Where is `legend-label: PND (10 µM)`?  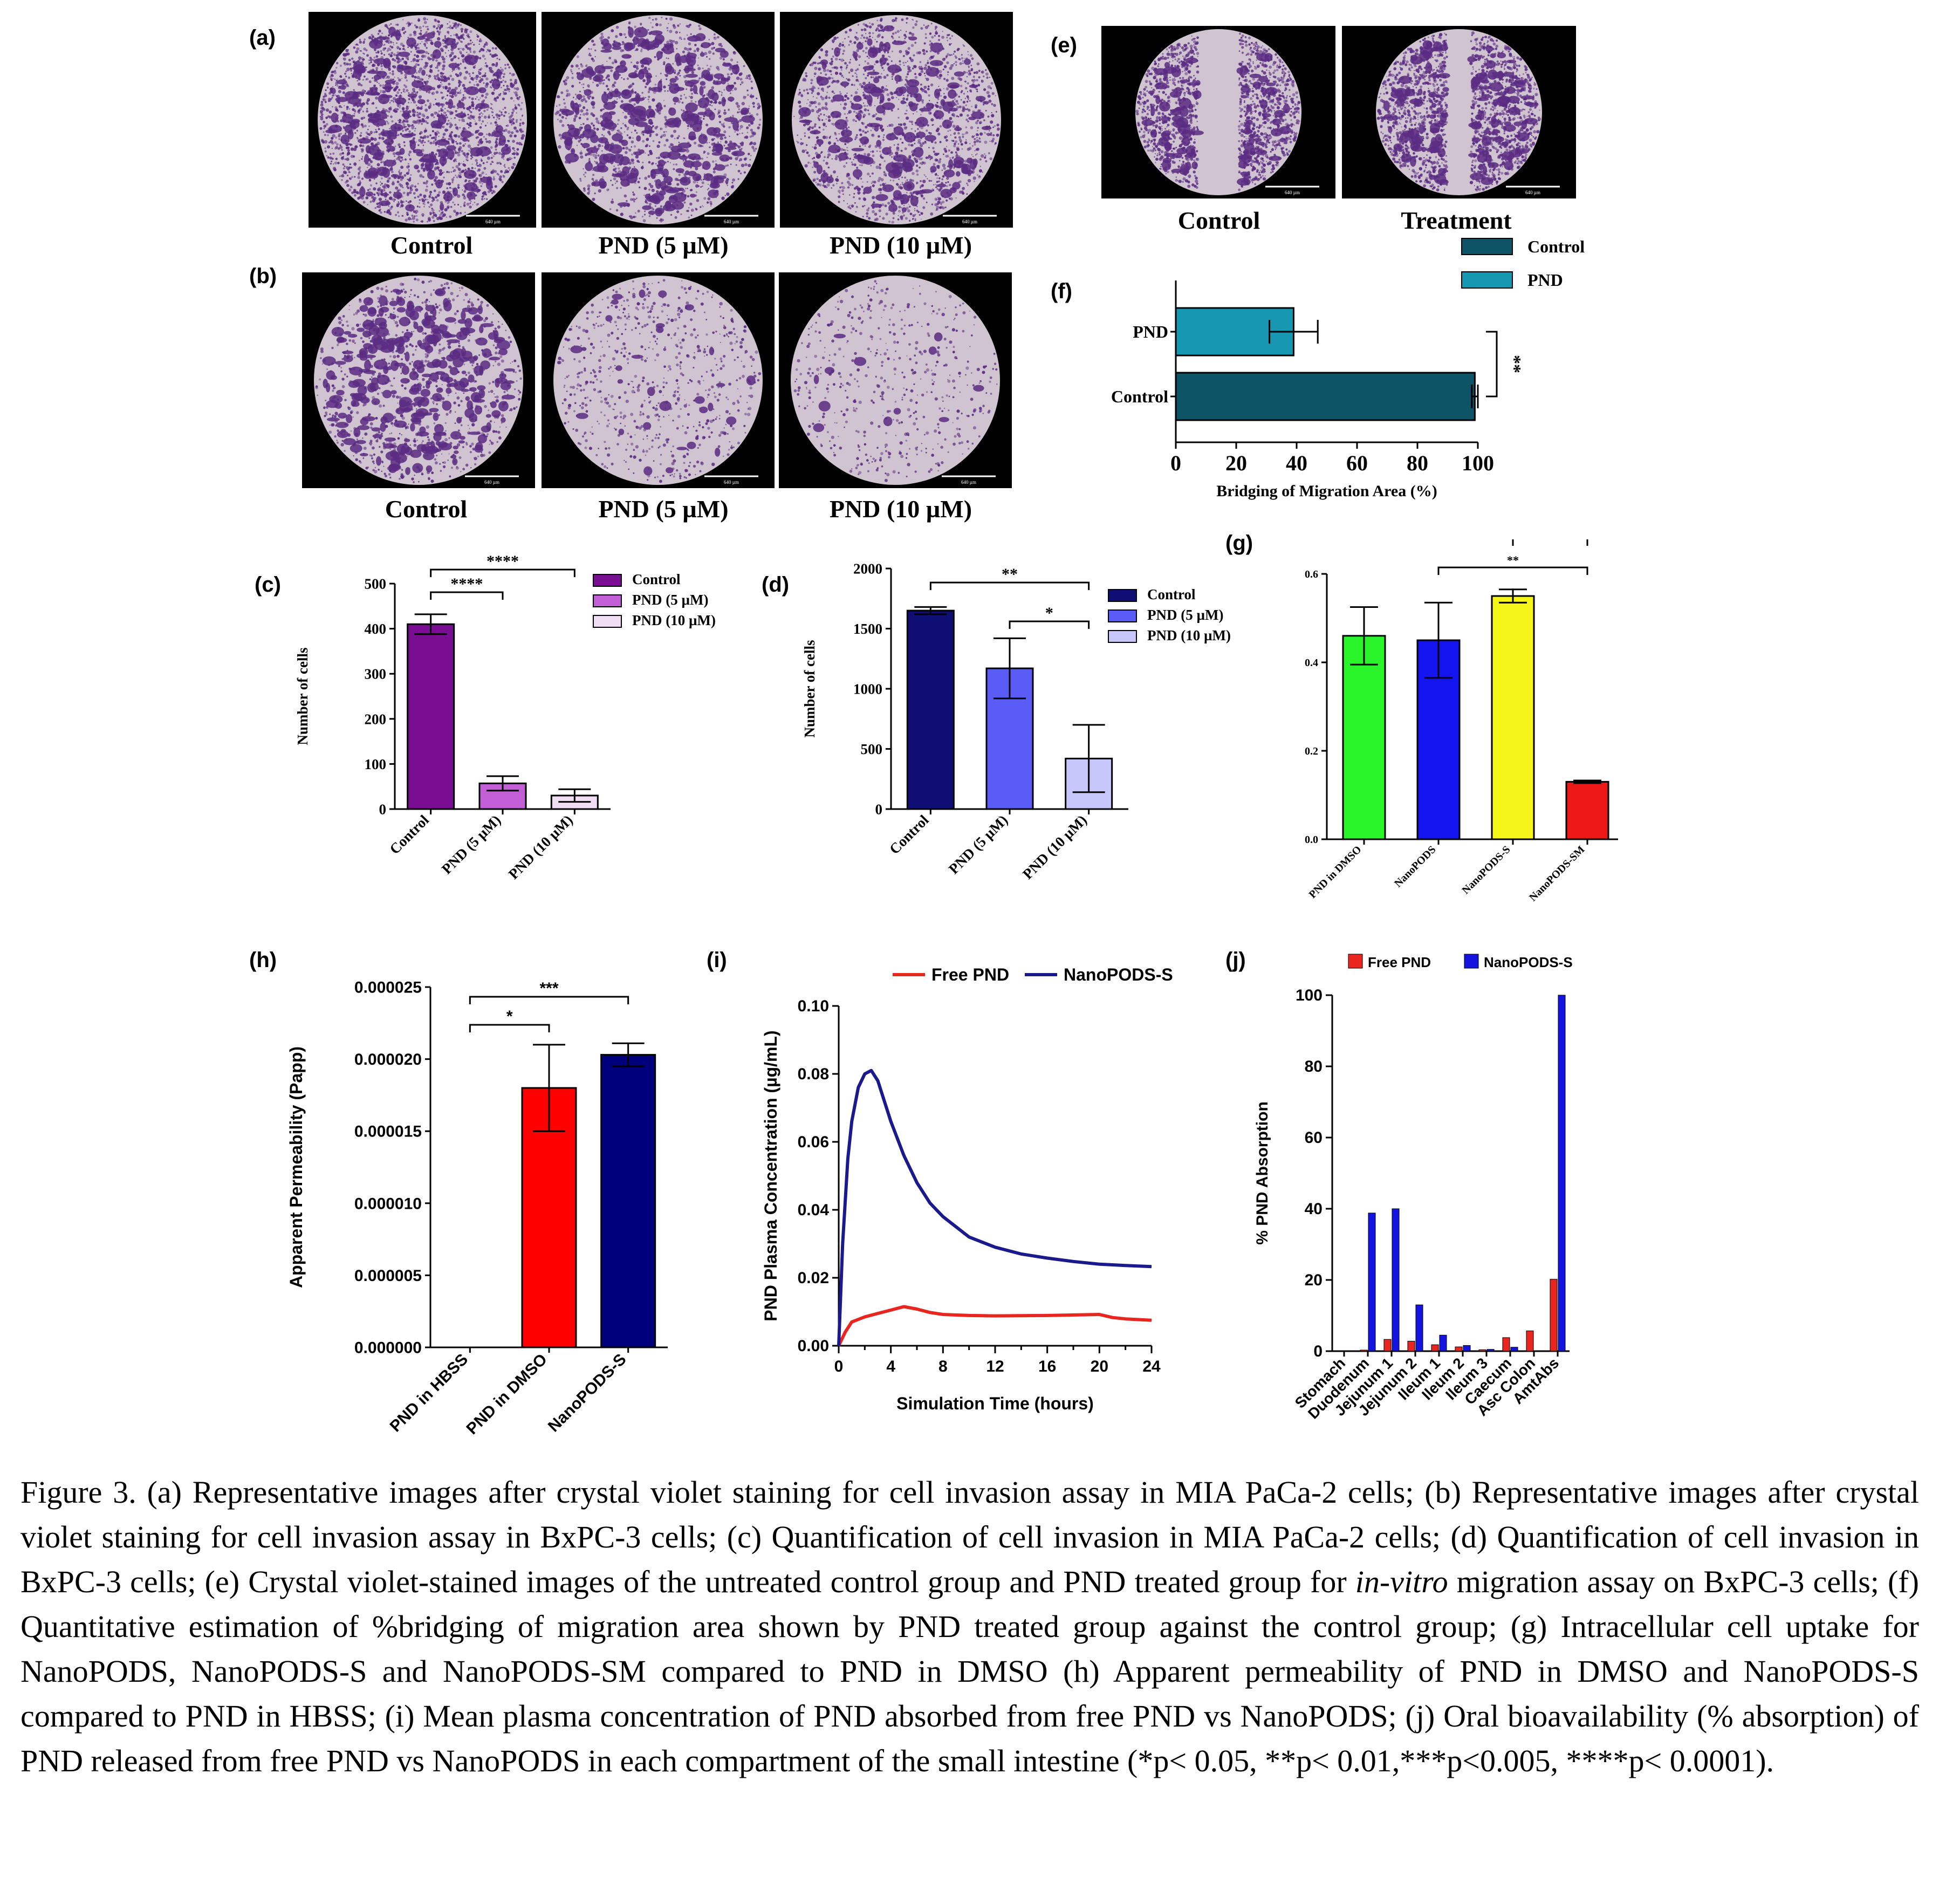 legend-label: PND (10 µM) is located at coordinates (674, 620).